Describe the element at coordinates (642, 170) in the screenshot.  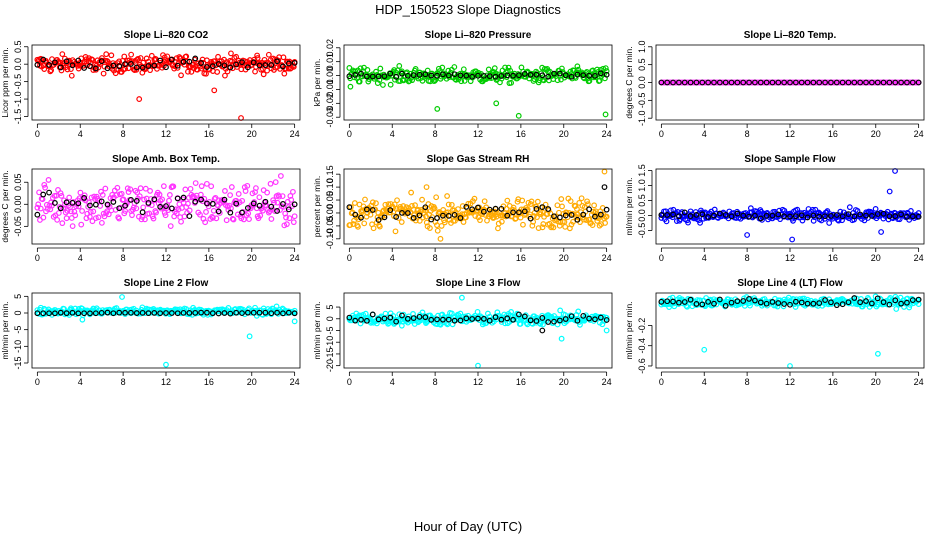
I see `y-tick-label: 1.5` at that location.